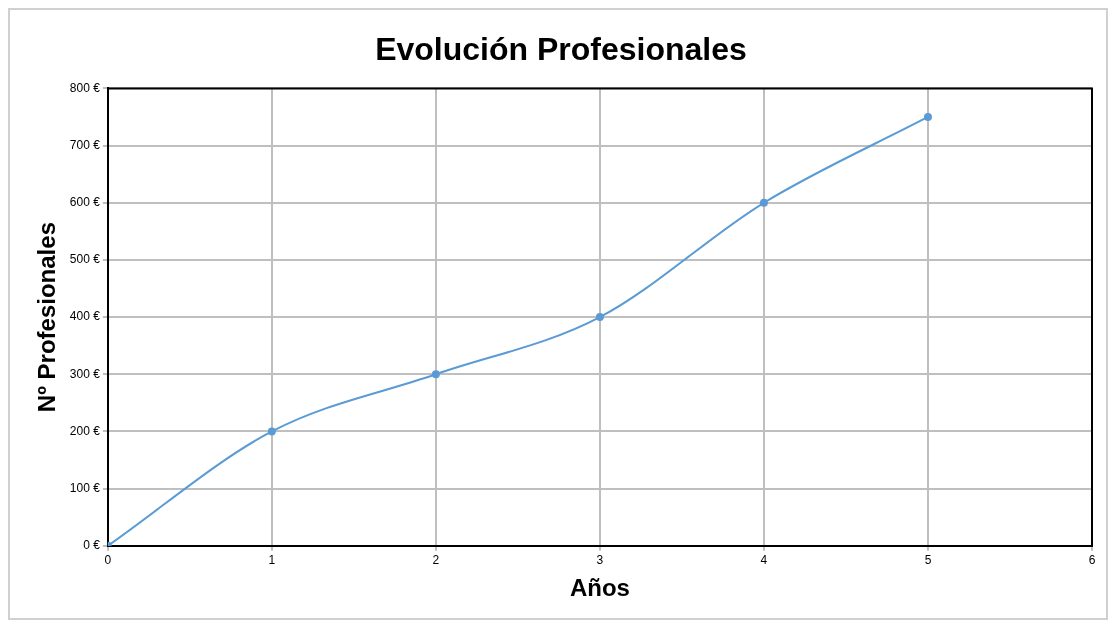  What do you see at coordinates (85, 202) in the screenshot?
I see `y-tick-label: 600 €` at bounding box center [85, 202].